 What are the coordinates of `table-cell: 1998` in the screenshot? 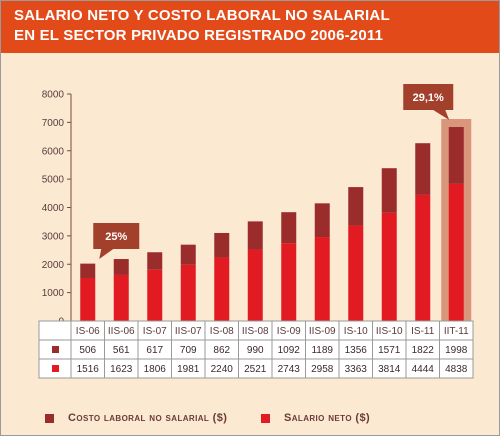 It's located at (456, 350).